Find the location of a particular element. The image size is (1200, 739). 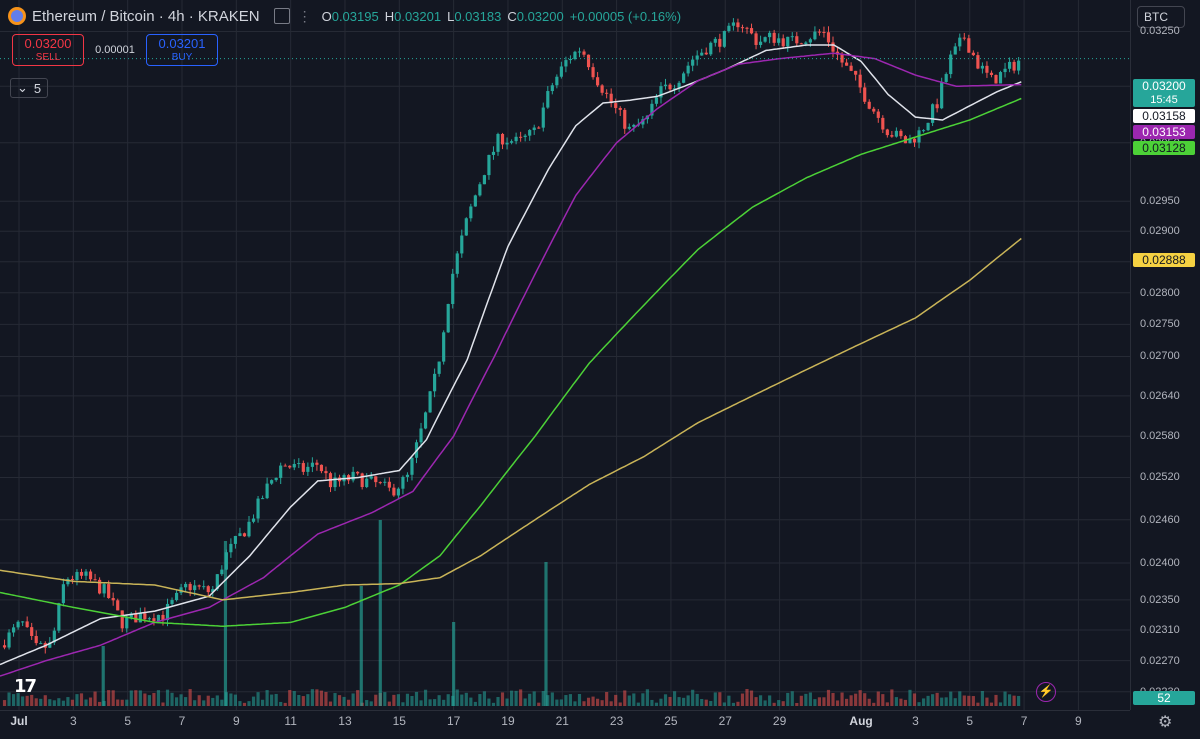

time-axis is located at coordinates (565, 724).